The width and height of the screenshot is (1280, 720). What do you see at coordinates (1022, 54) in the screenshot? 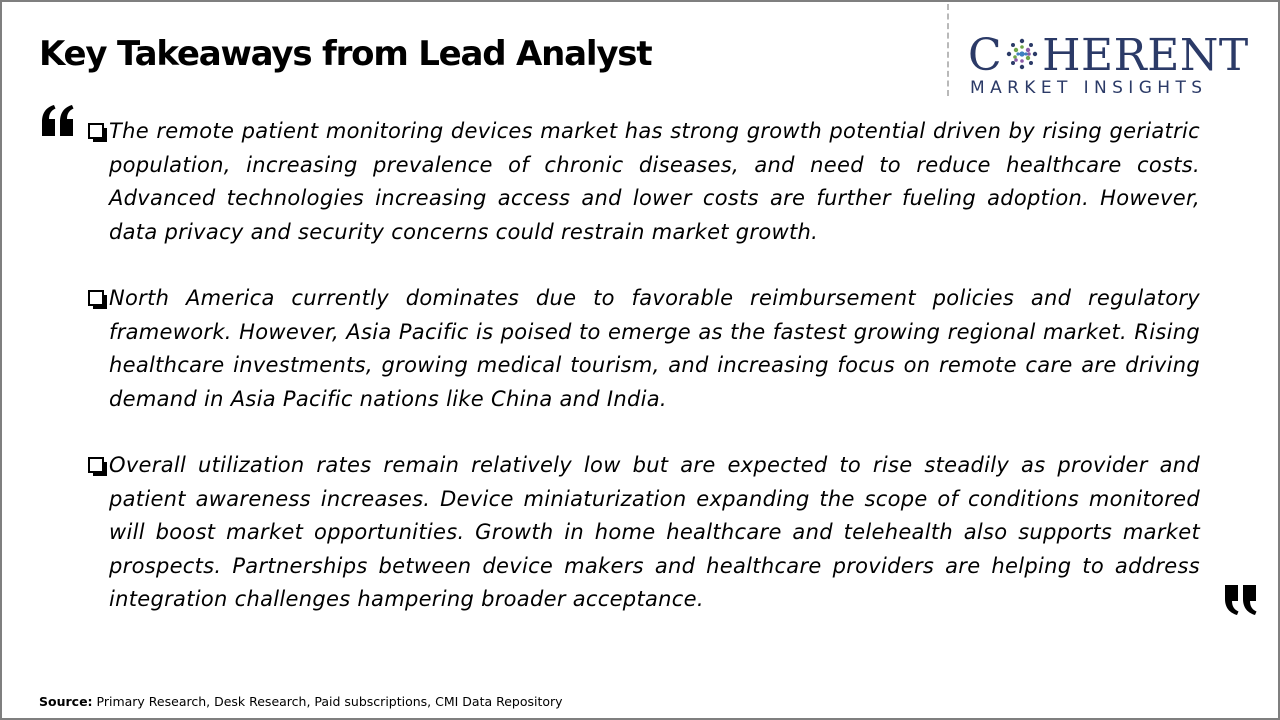
I see `globe-dots-icon` at bounding box center [1022, 54].